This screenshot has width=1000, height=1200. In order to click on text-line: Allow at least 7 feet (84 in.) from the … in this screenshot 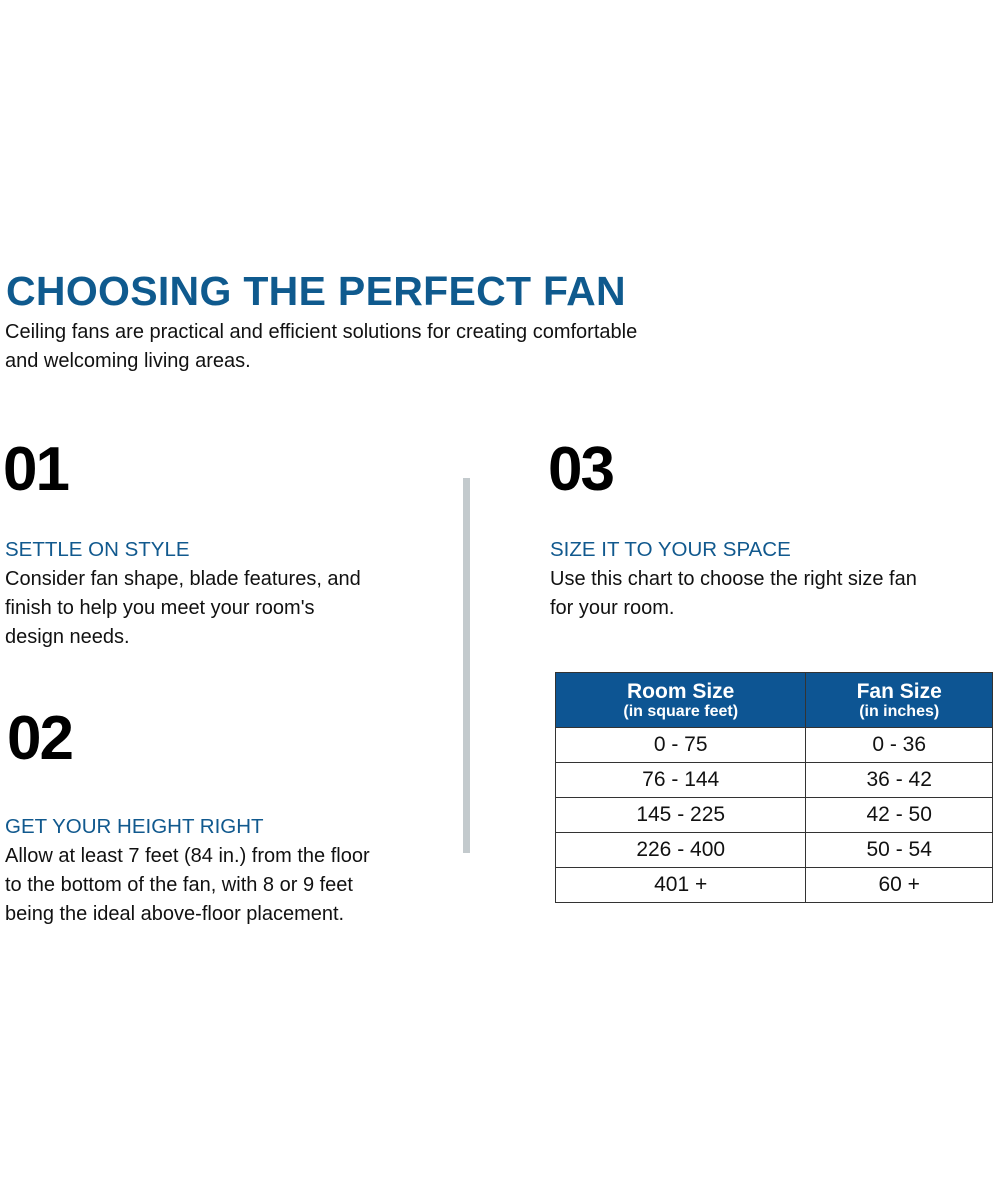, I will do `click(187, 856)`.